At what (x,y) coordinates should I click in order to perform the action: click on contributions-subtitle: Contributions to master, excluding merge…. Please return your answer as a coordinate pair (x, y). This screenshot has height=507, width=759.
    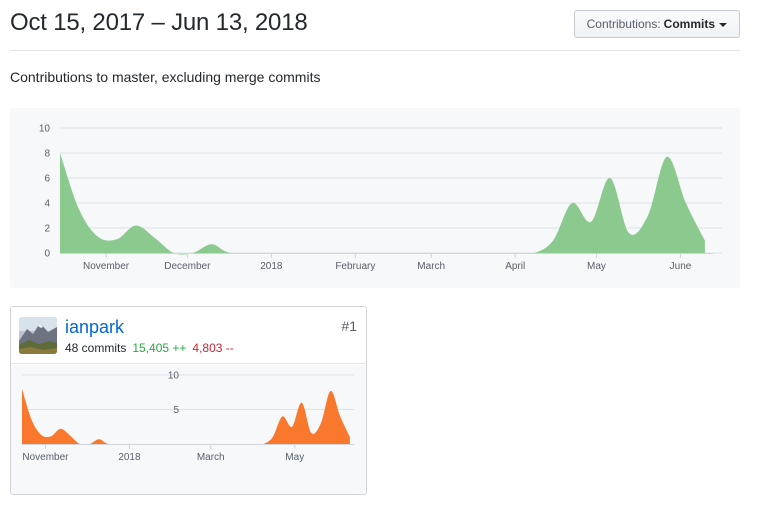
    Looking at the image, I should click on (165, 77).